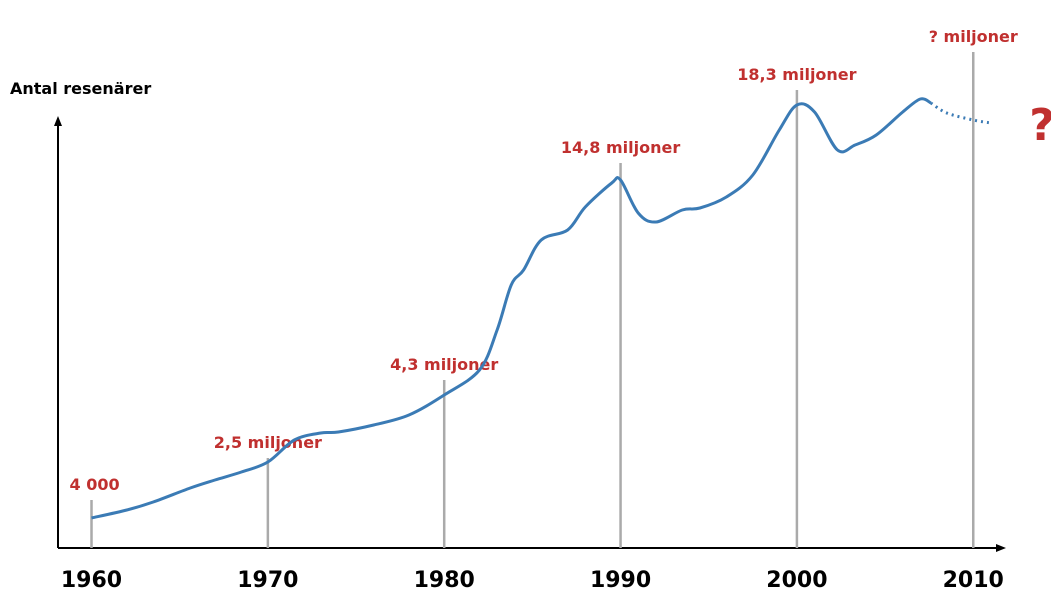  I want to click on x-tick-label: 1990, so click(620, 579).